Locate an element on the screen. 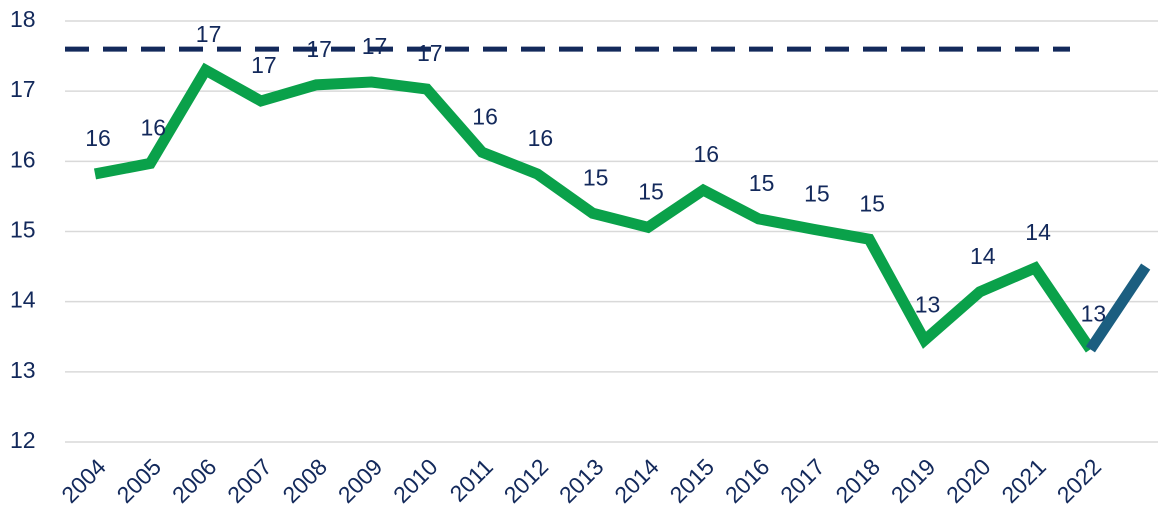 The image size is (1158, 530). x-tick-label: 2005 is located at coordinates (139, 480).